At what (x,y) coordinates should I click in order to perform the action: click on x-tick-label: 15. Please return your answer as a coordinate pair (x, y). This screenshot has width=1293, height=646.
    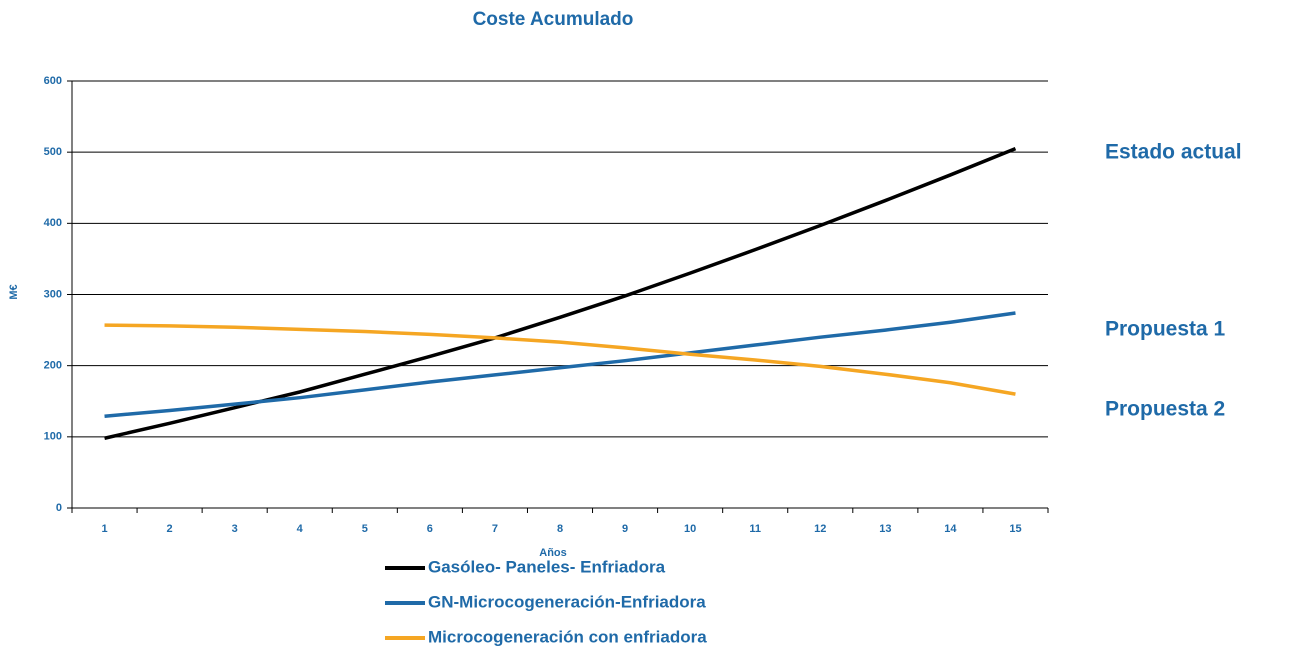
    Looking at the image, I should click on (1015, 529).